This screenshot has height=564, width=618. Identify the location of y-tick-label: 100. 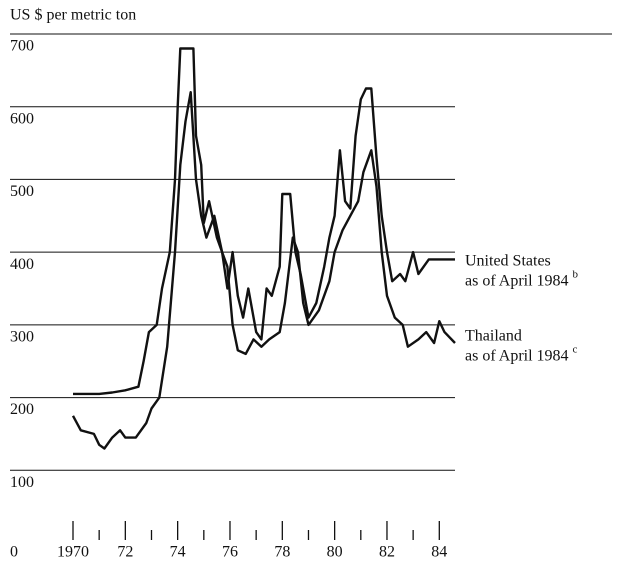
(22, 482).